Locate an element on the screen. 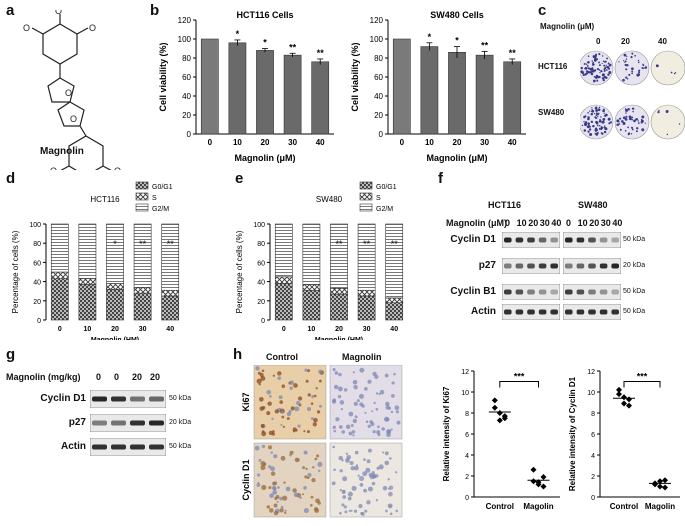 This screenshot has width=685, height=526. bar is located at coordinates (237, 88).